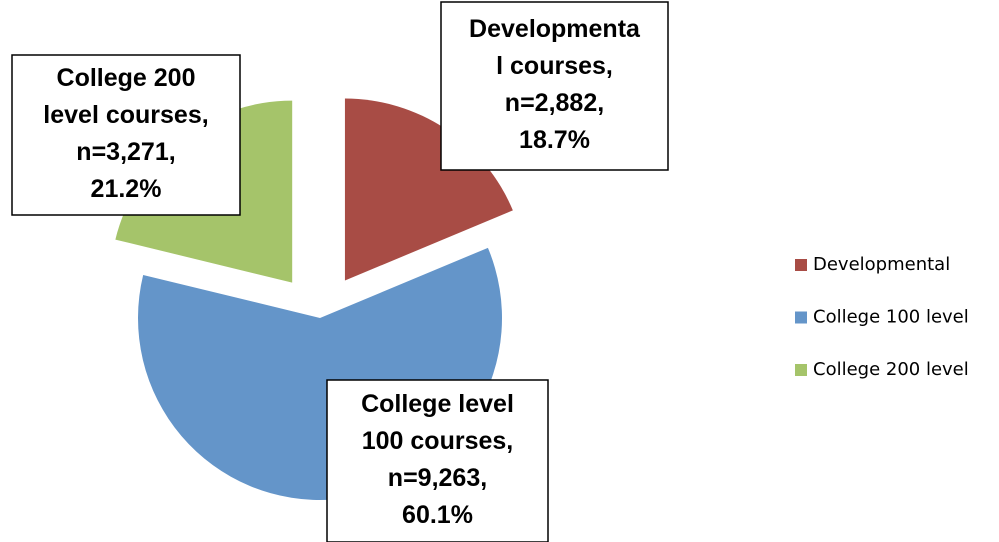 The width and height of the screenshot is (999, 542). What do you see at coordinates (891, 369) in the screenshot?
I see `legend-label: College 200 level` at bounding box center [891, 369].